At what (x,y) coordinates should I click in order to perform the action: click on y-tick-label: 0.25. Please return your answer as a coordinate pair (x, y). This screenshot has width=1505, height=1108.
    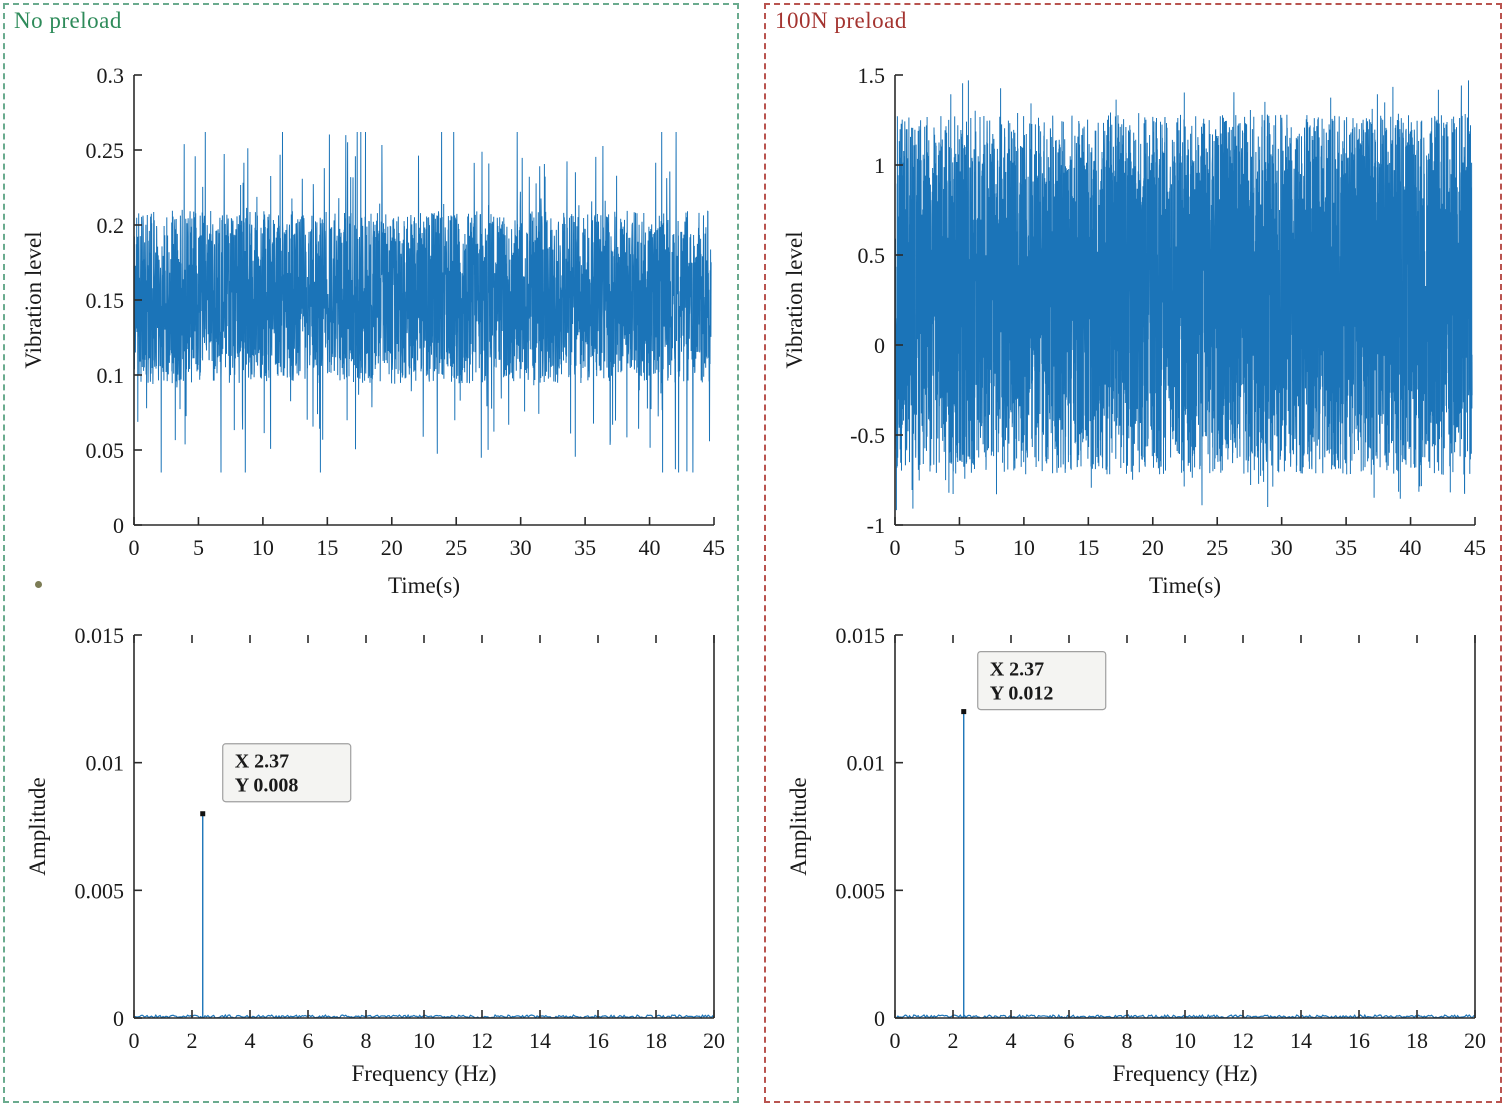
    Looking at the image, I should click on (105, 150).